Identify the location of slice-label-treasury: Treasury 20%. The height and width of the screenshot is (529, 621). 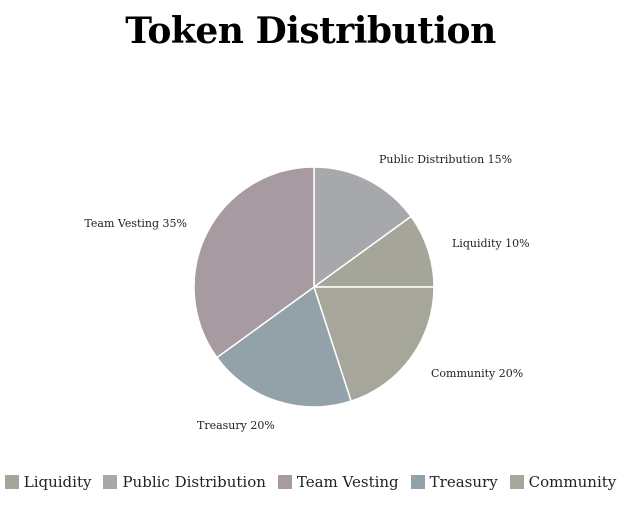
(236, 425).